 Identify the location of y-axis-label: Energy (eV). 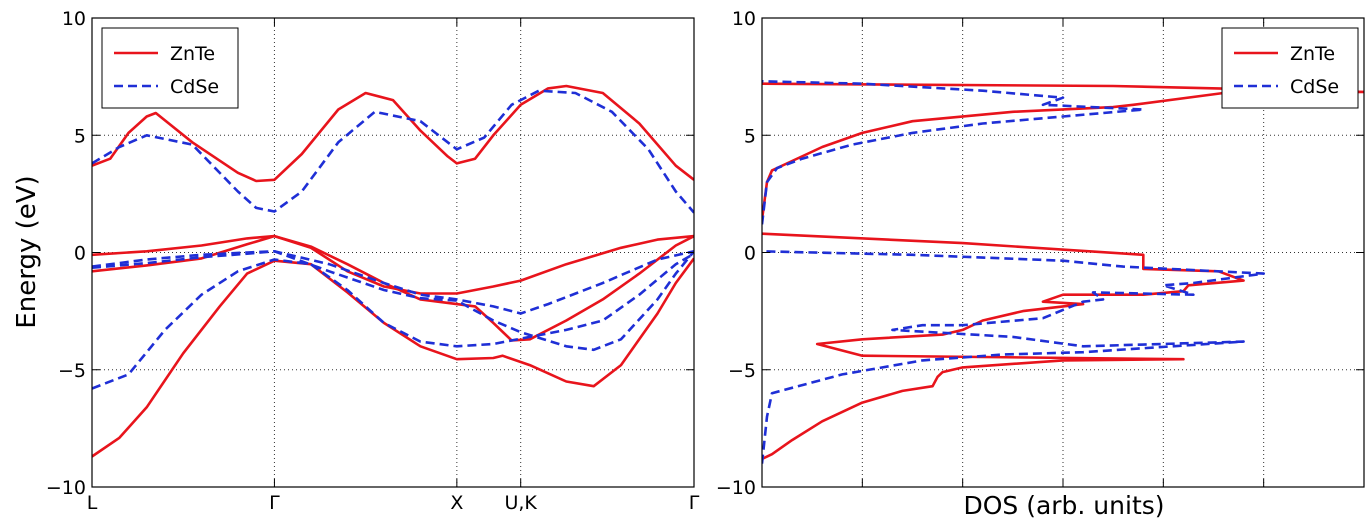
(27, 251).